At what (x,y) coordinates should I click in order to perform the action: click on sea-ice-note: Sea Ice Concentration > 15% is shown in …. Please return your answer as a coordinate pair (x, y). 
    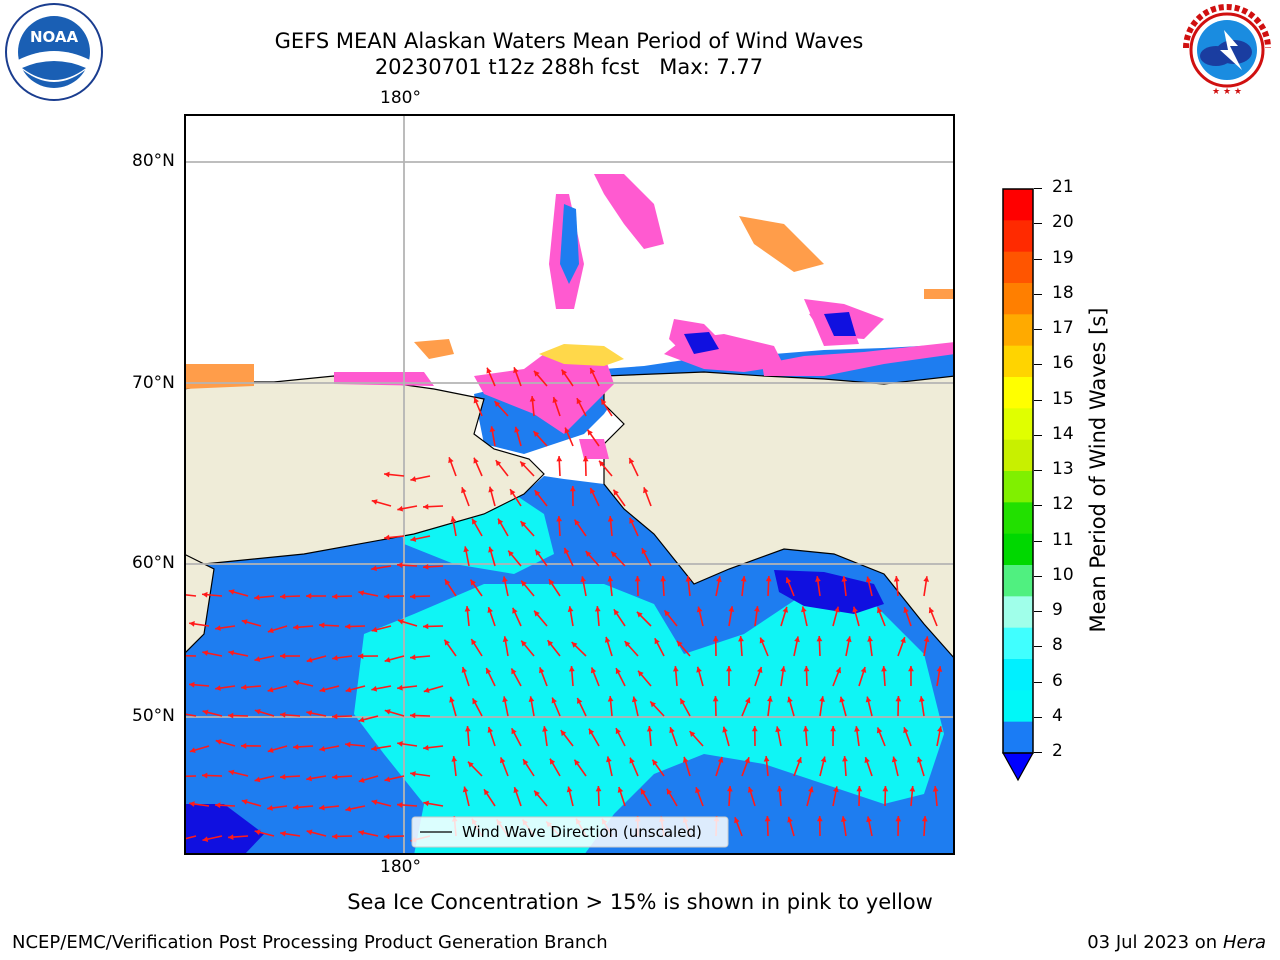
    Looking at the image, I should click on (640, 902).